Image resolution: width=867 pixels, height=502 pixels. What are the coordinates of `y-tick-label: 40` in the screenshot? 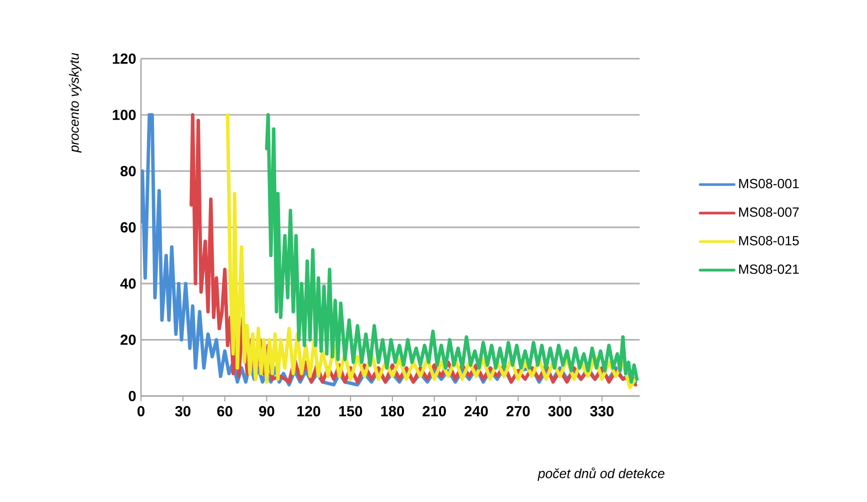 It's located at (128, 283).